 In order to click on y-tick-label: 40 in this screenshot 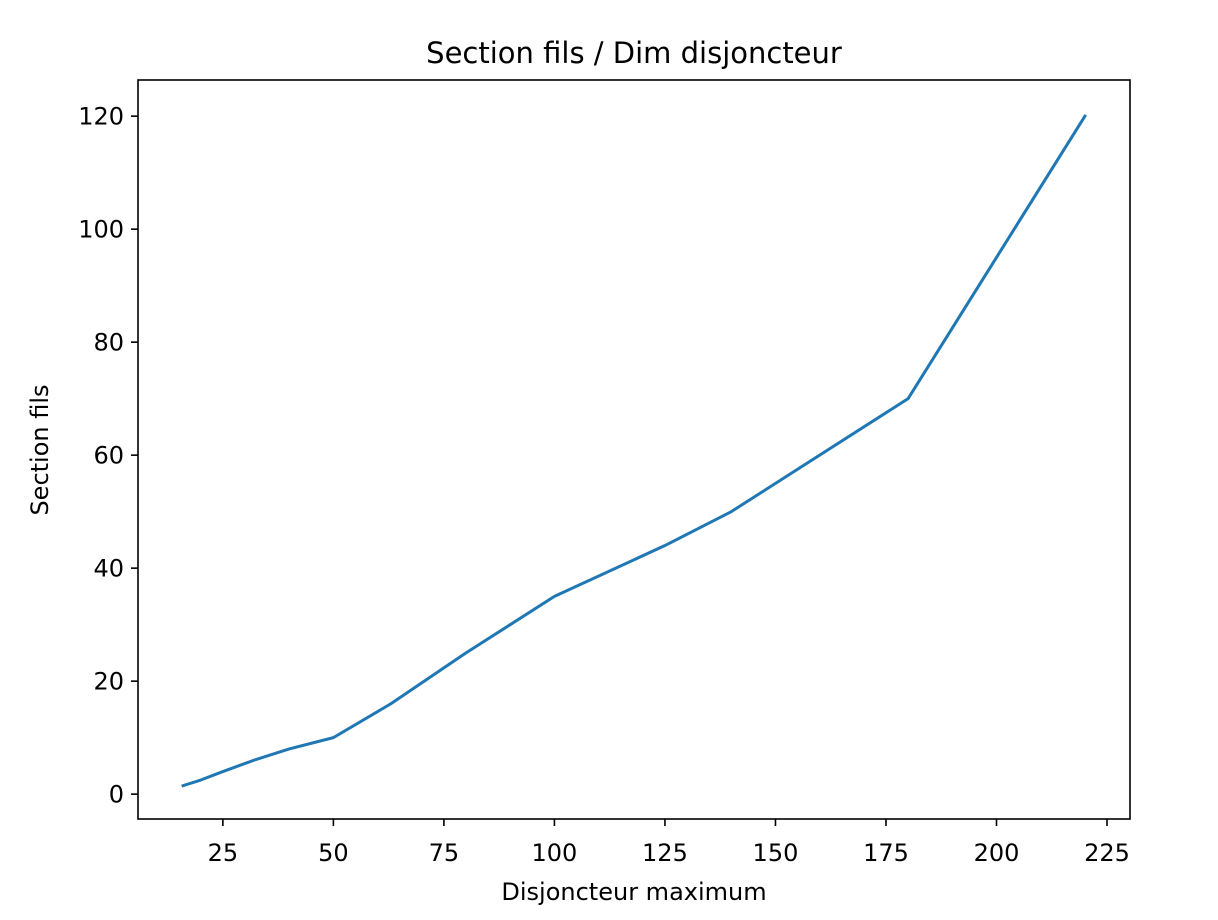, I will do `click(108, 569)`.